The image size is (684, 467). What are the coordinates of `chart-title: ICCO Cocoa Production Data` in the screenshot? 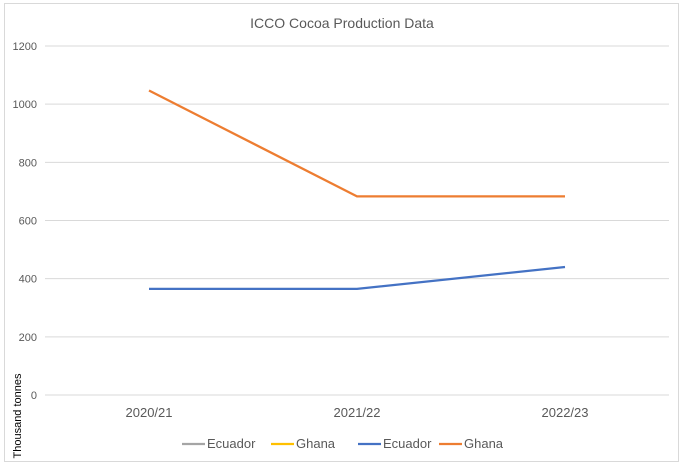 It's located at (342, 23).